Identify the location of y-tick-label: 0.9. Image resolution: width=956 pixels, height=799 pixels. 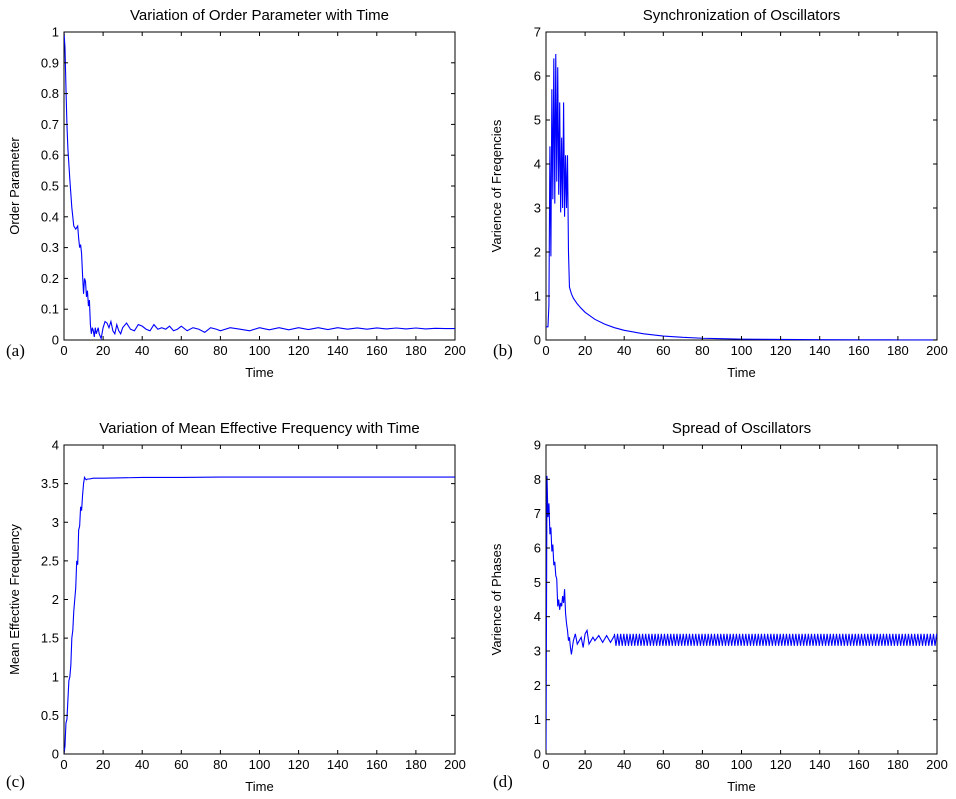
(50, 62).